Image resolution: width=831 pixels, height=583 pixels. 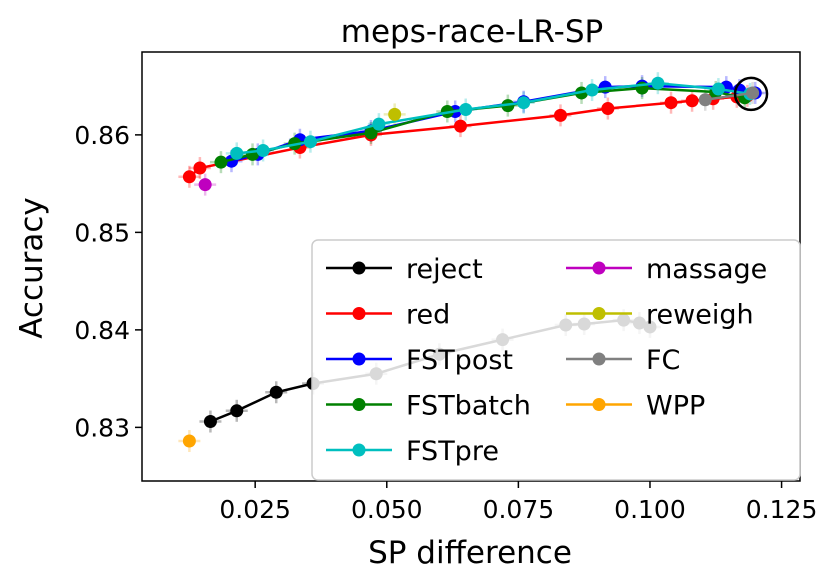 I want to click on highlight-circle, so click(x=751, y=94).